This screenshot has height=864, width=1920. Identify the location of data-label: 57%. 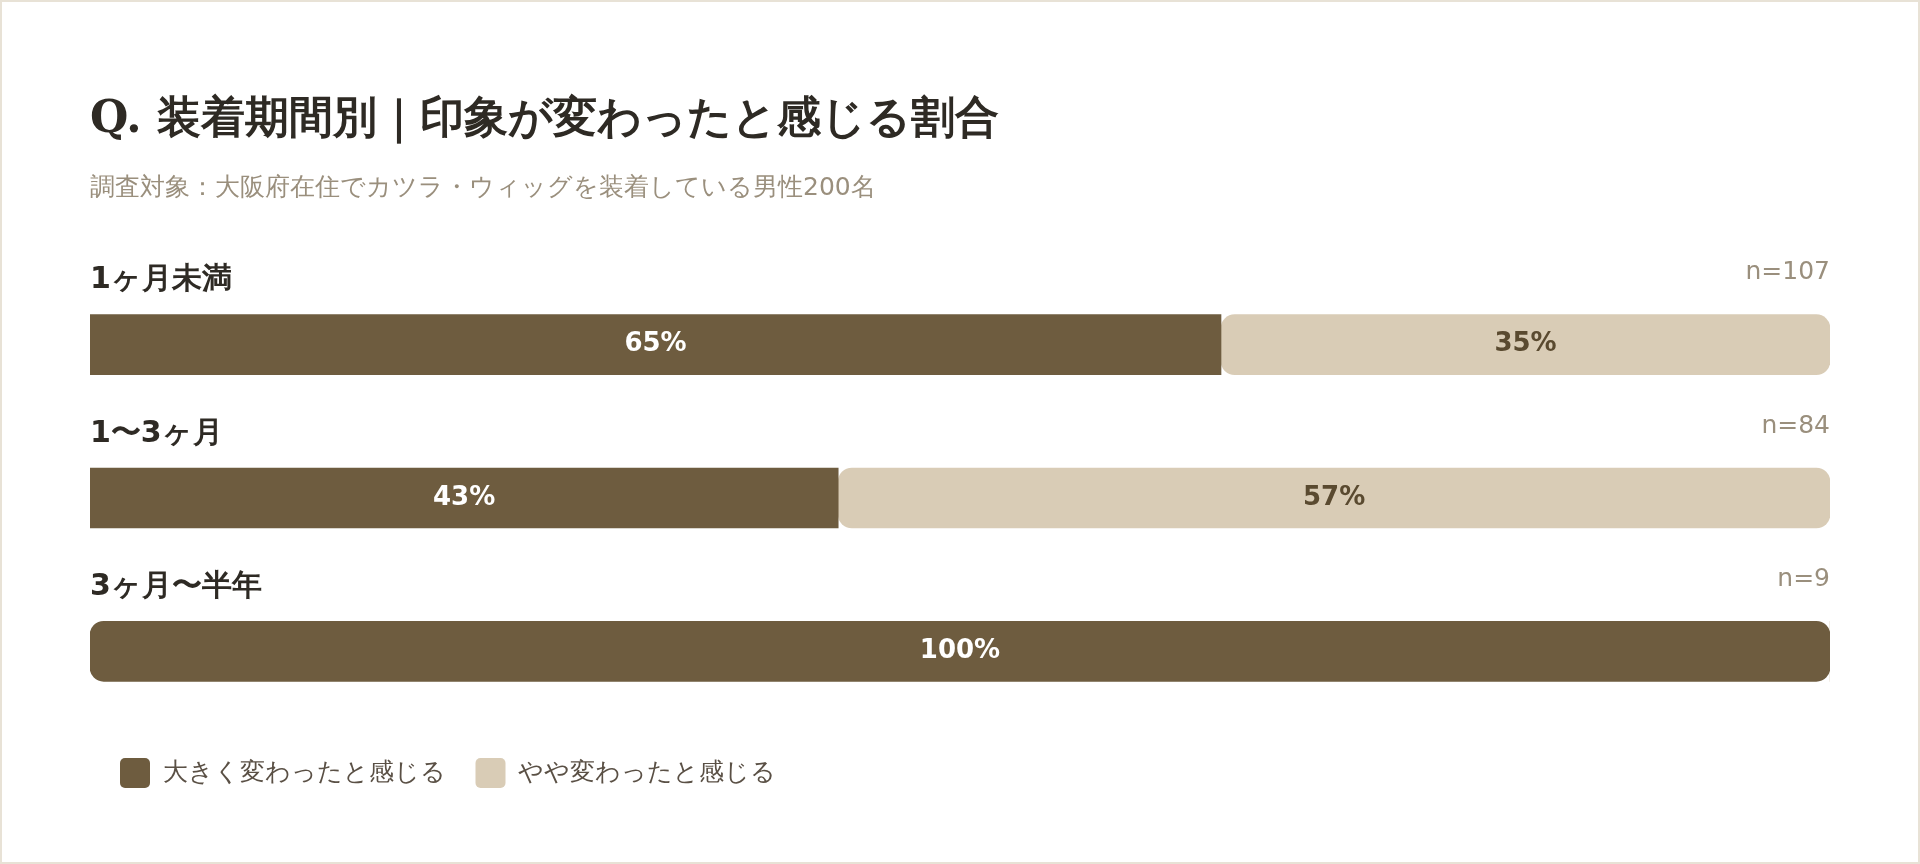
(1334, 495).